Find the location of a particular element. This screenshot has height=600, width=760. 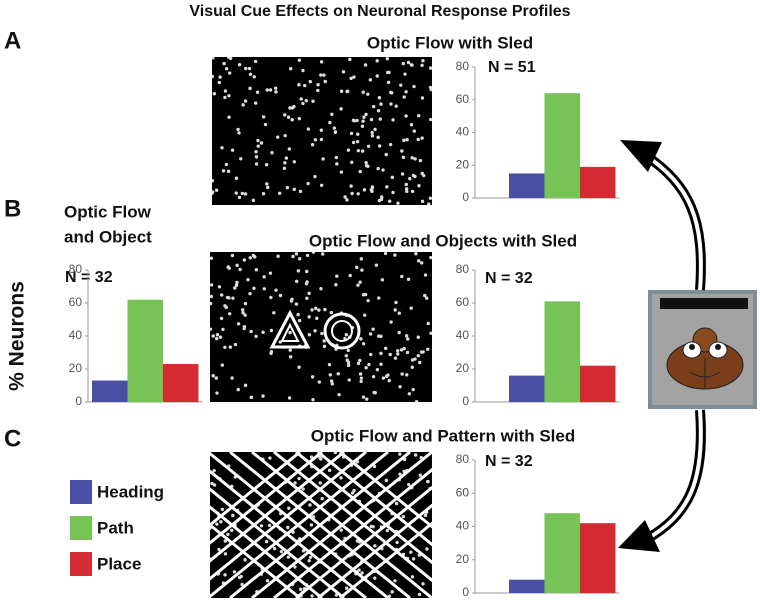

legend-swatch is located at coordinates (81, 564).